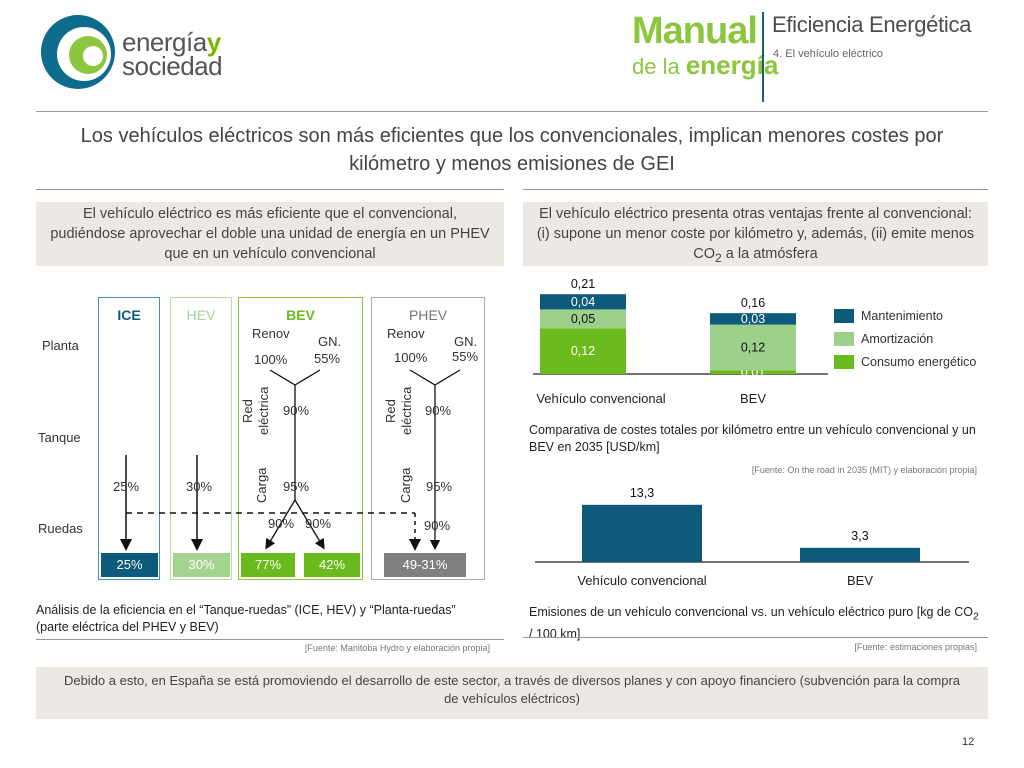  Describe the element at coordinates (583, 284) in the screenshot. I see `cost-total-label: 0,21` at that location.